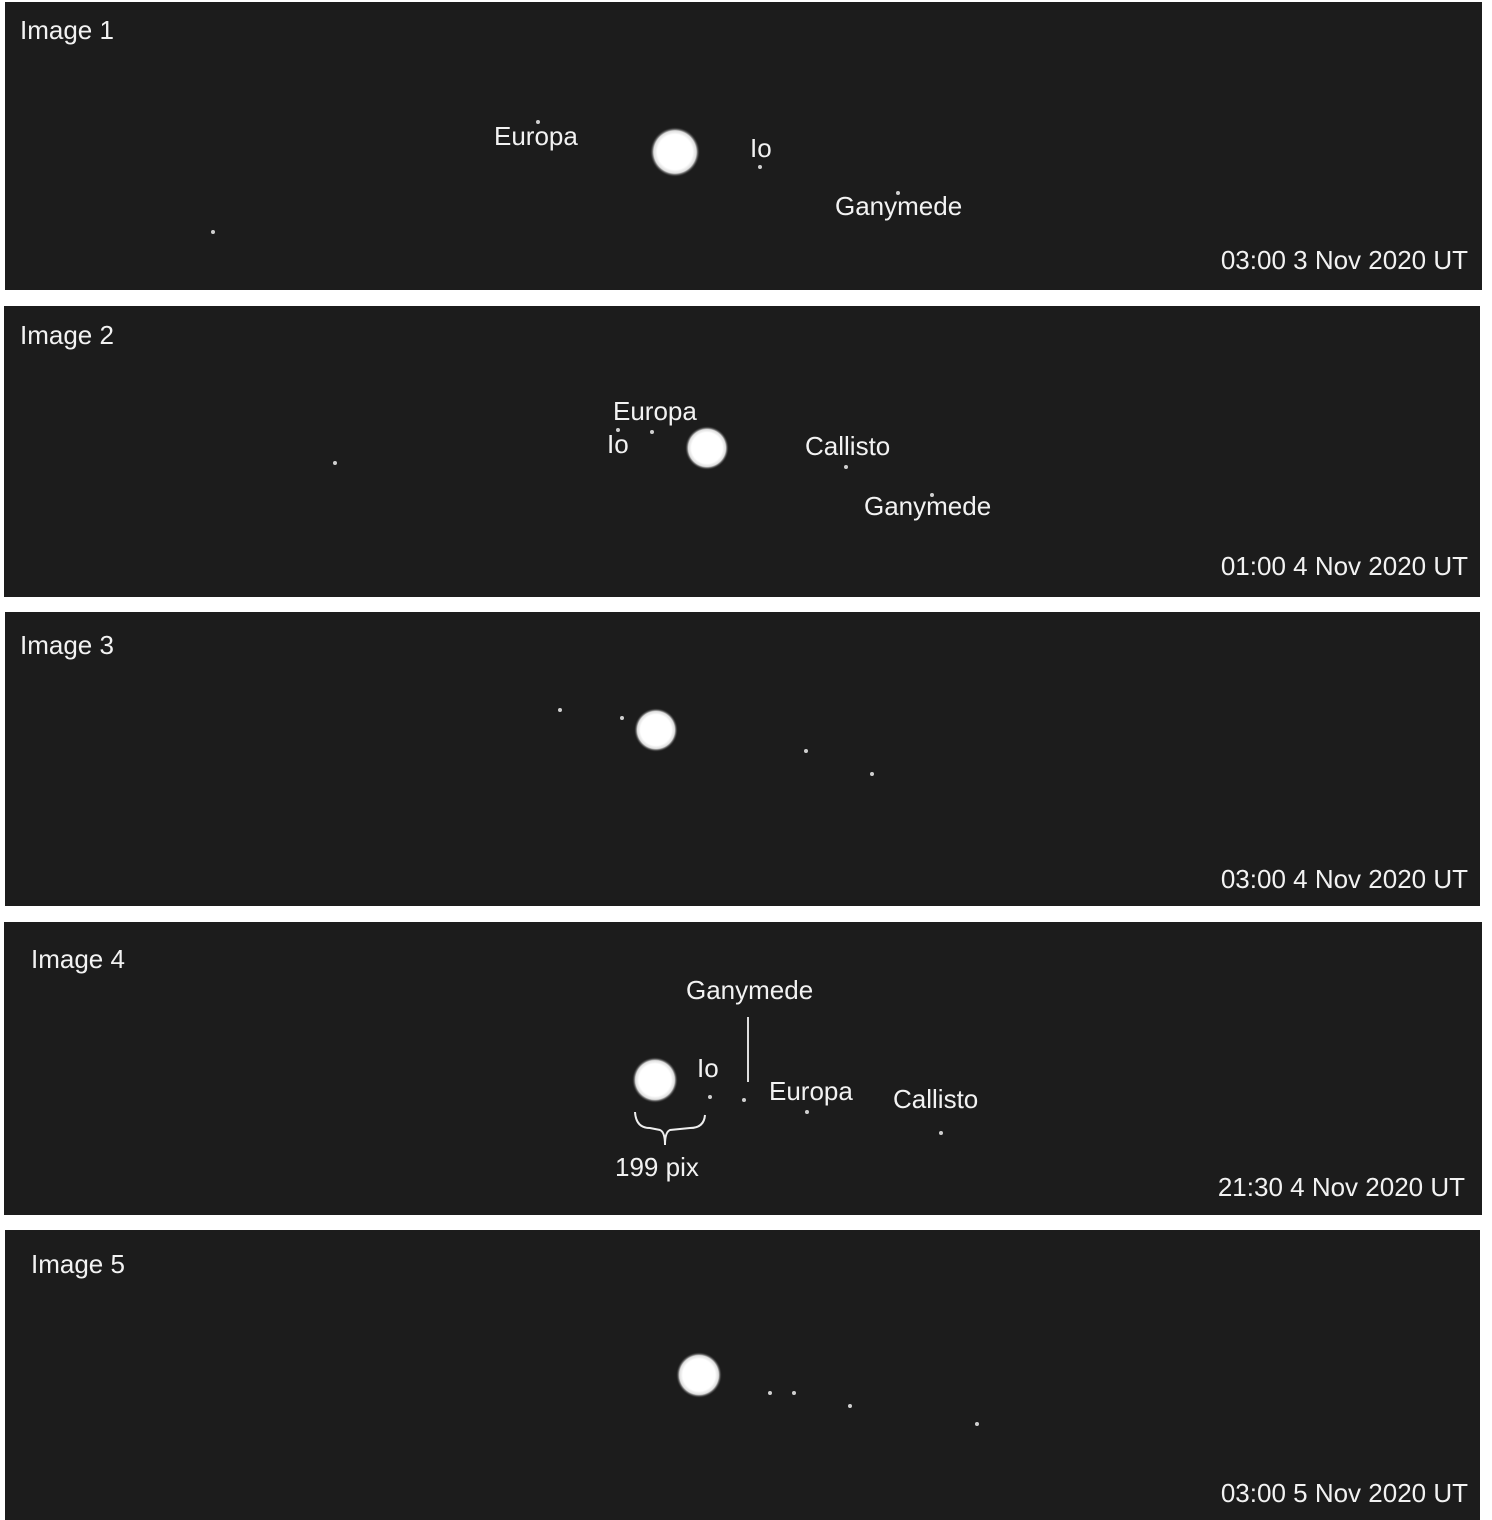 The height and width of the screenshot is (1520, 1492). Describe the element at coordinates (657, 1167) in the screenshot. I see `moon-label: 199 pix` at that location.